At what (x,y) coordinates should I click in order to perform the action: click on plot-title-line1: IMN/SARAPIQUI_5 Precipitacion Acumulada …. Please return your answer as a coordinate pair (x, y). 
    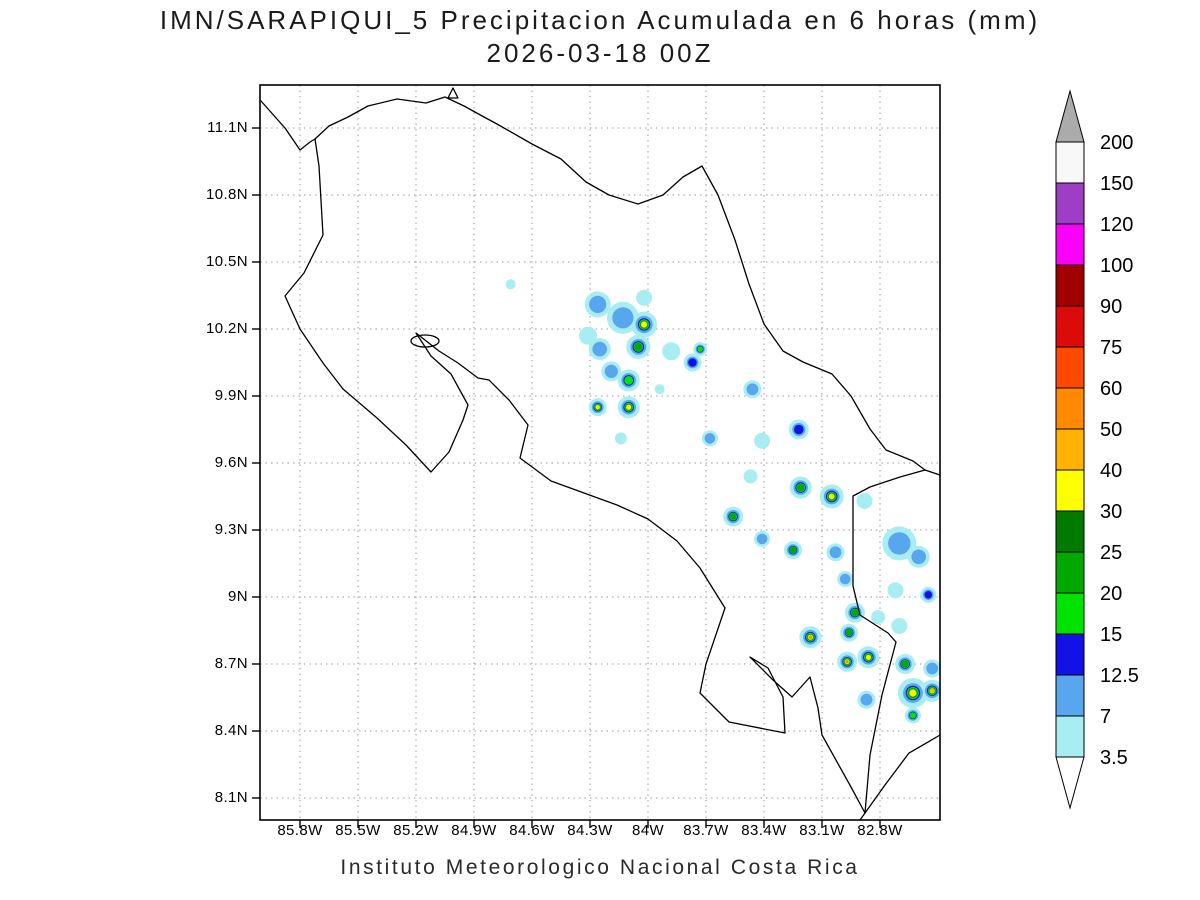
    Looking at the image, I should click on (600, 20).